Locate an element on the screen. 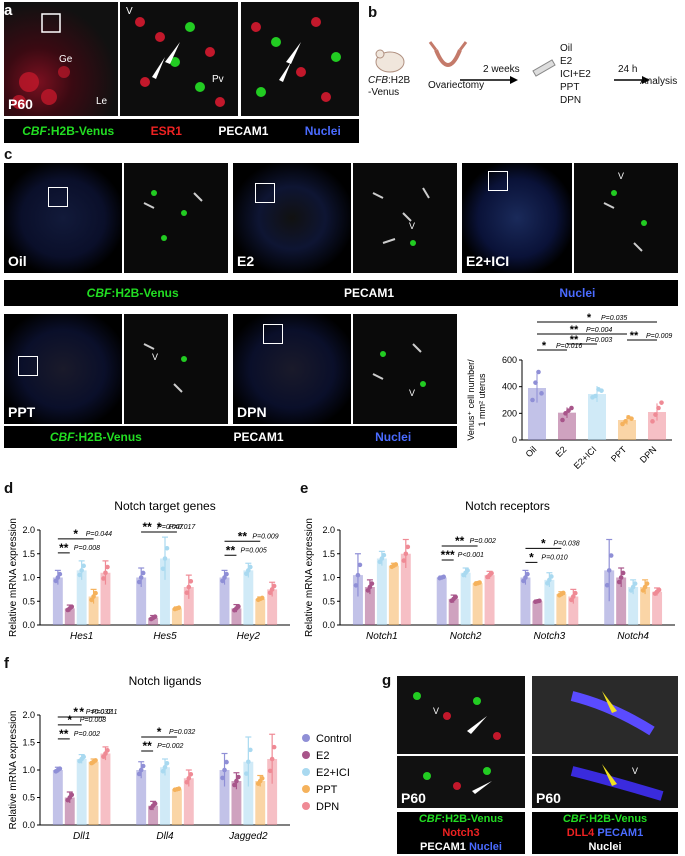 This screenshot has width=685, height=856. p-value: P=0.032 is located at coordinates (99, 712).